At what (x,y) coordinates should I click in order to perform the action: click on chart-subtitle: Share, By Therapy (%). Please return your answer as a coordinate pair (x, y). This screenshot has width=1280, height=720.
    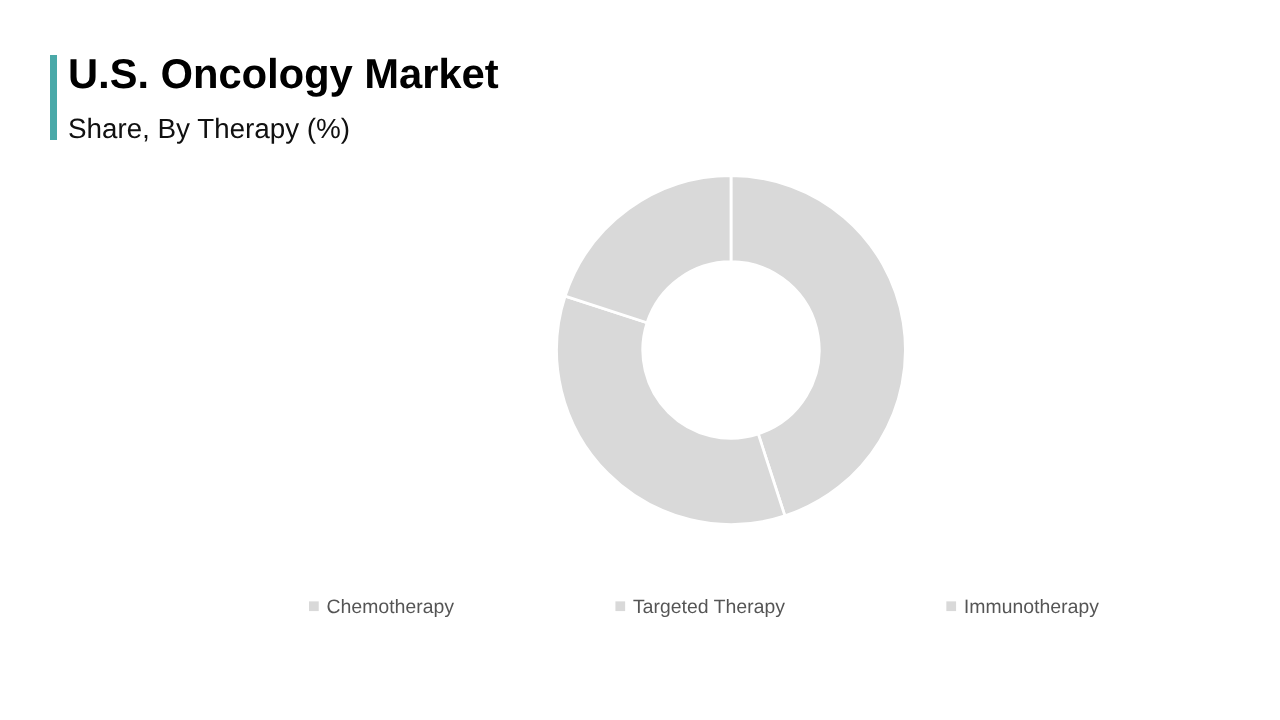
    Looking at the image, I should click on (209, 130).